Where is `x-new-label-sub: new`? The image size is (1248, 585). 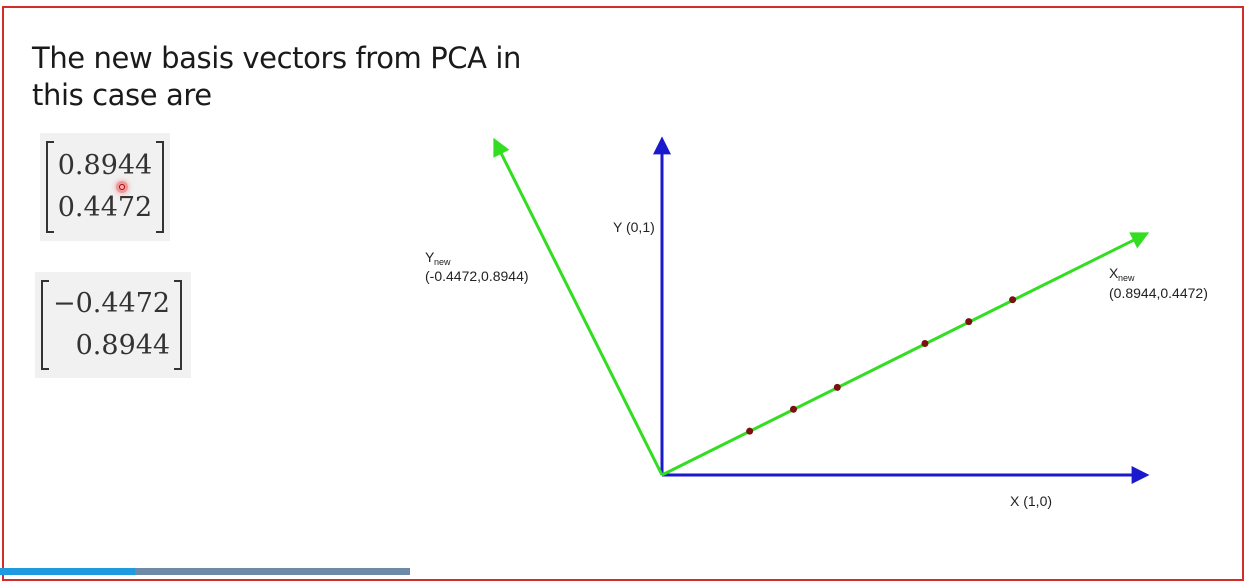
x-new-label-sub: new is located at coordinates (1126, 278).